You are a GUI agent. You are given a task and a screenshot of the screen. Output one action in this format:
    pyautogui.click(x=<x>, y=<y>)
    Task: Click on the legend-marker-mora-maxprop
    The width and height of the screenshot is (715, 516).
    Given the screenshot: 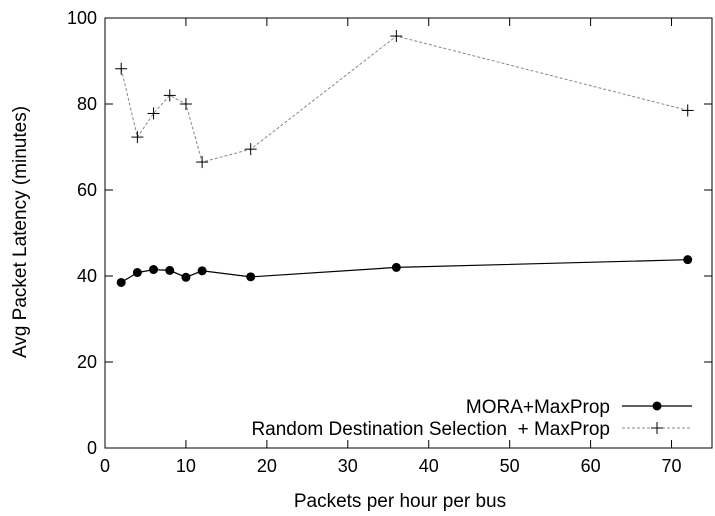 What is the action you would take?
    pyautogui.click(x=657, y=406)
    